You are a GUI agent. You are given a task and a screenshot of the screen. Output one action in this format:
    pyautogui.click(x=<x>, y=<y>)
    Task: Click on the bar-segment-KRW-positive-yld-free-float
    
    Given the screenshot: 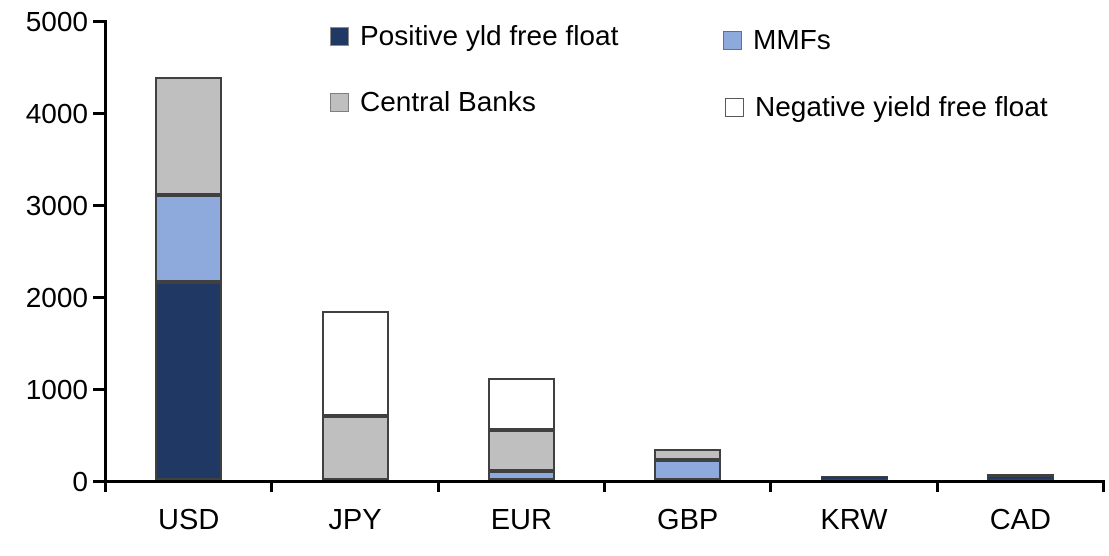 What is the action you would take?
    pyautogui.click(x=854, y=478)
    